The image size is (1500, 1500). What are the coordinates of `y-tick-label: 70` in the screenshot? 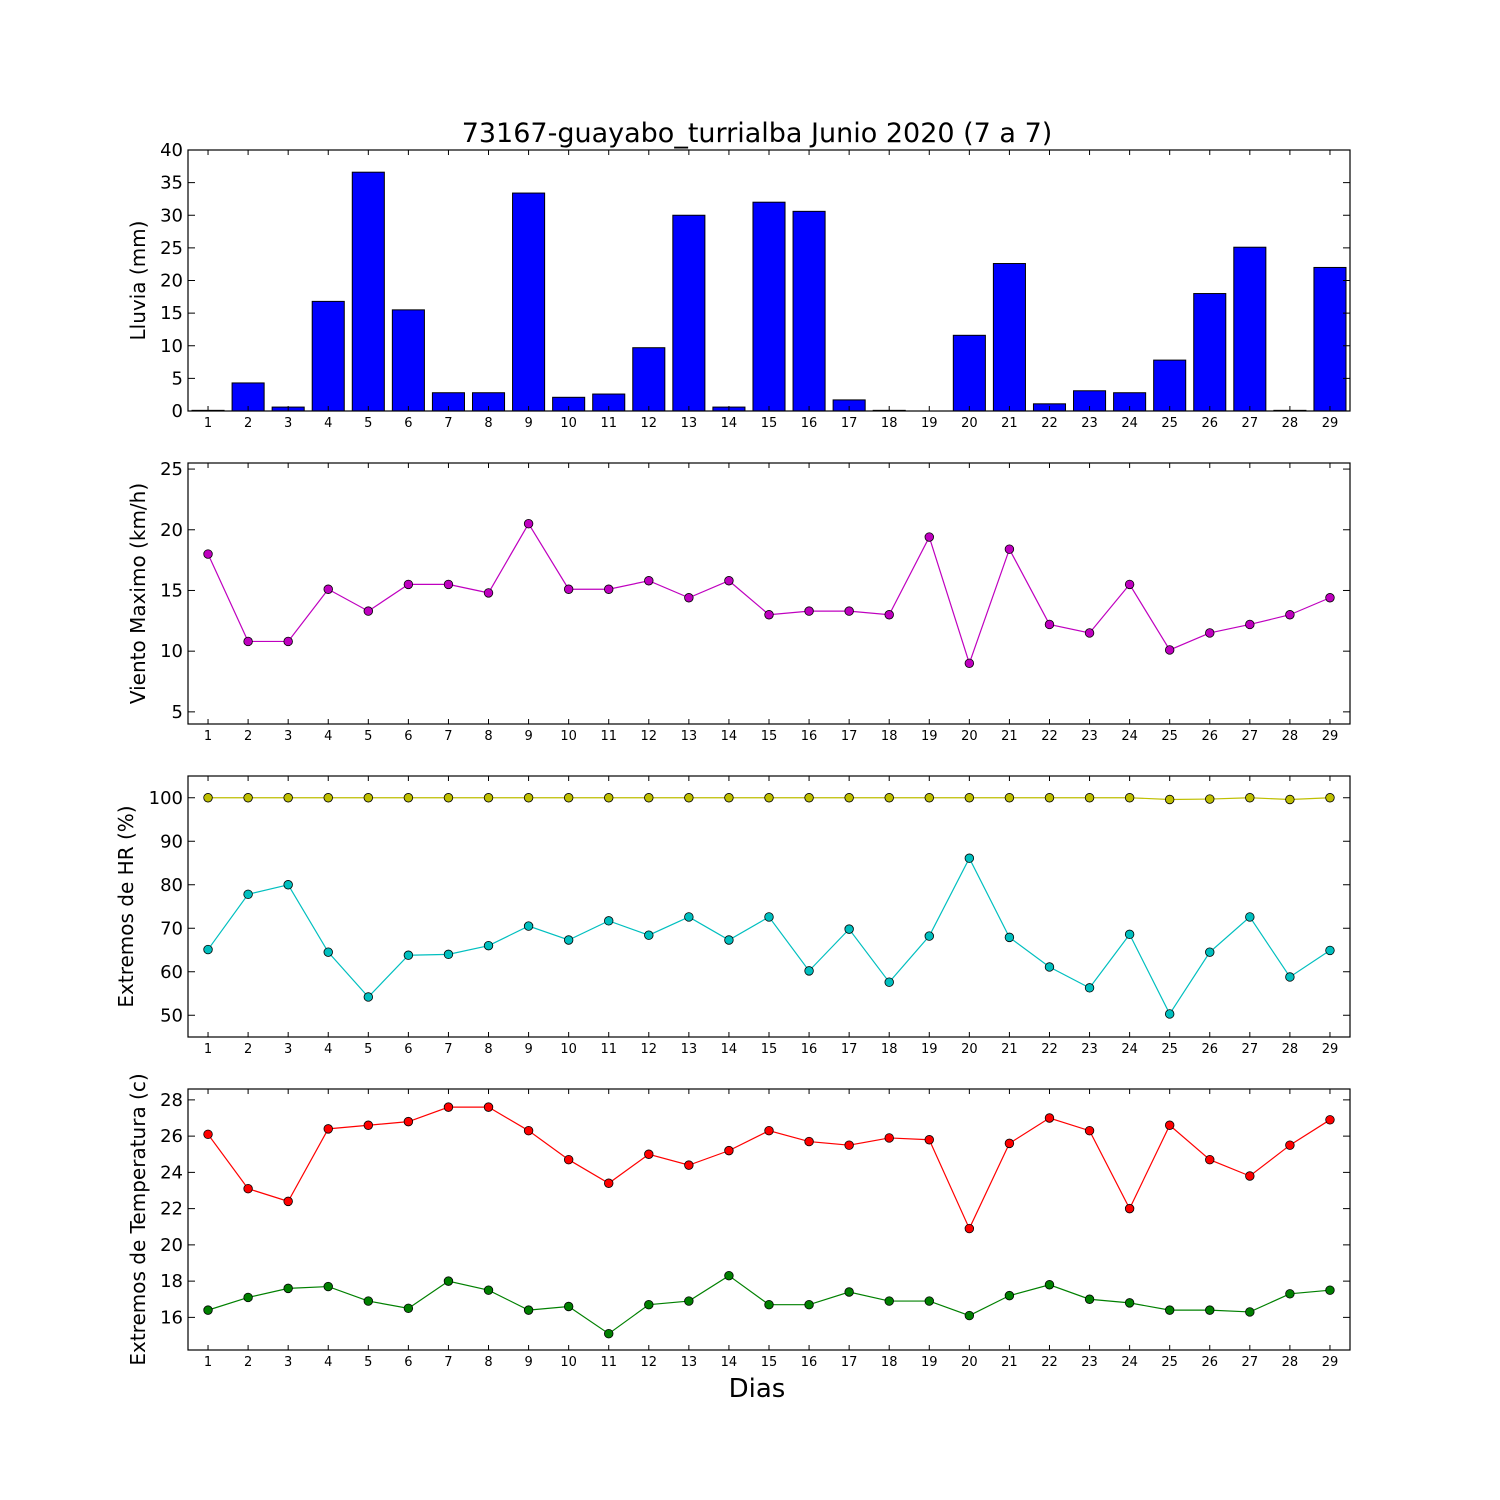 It's located at (171, 928).